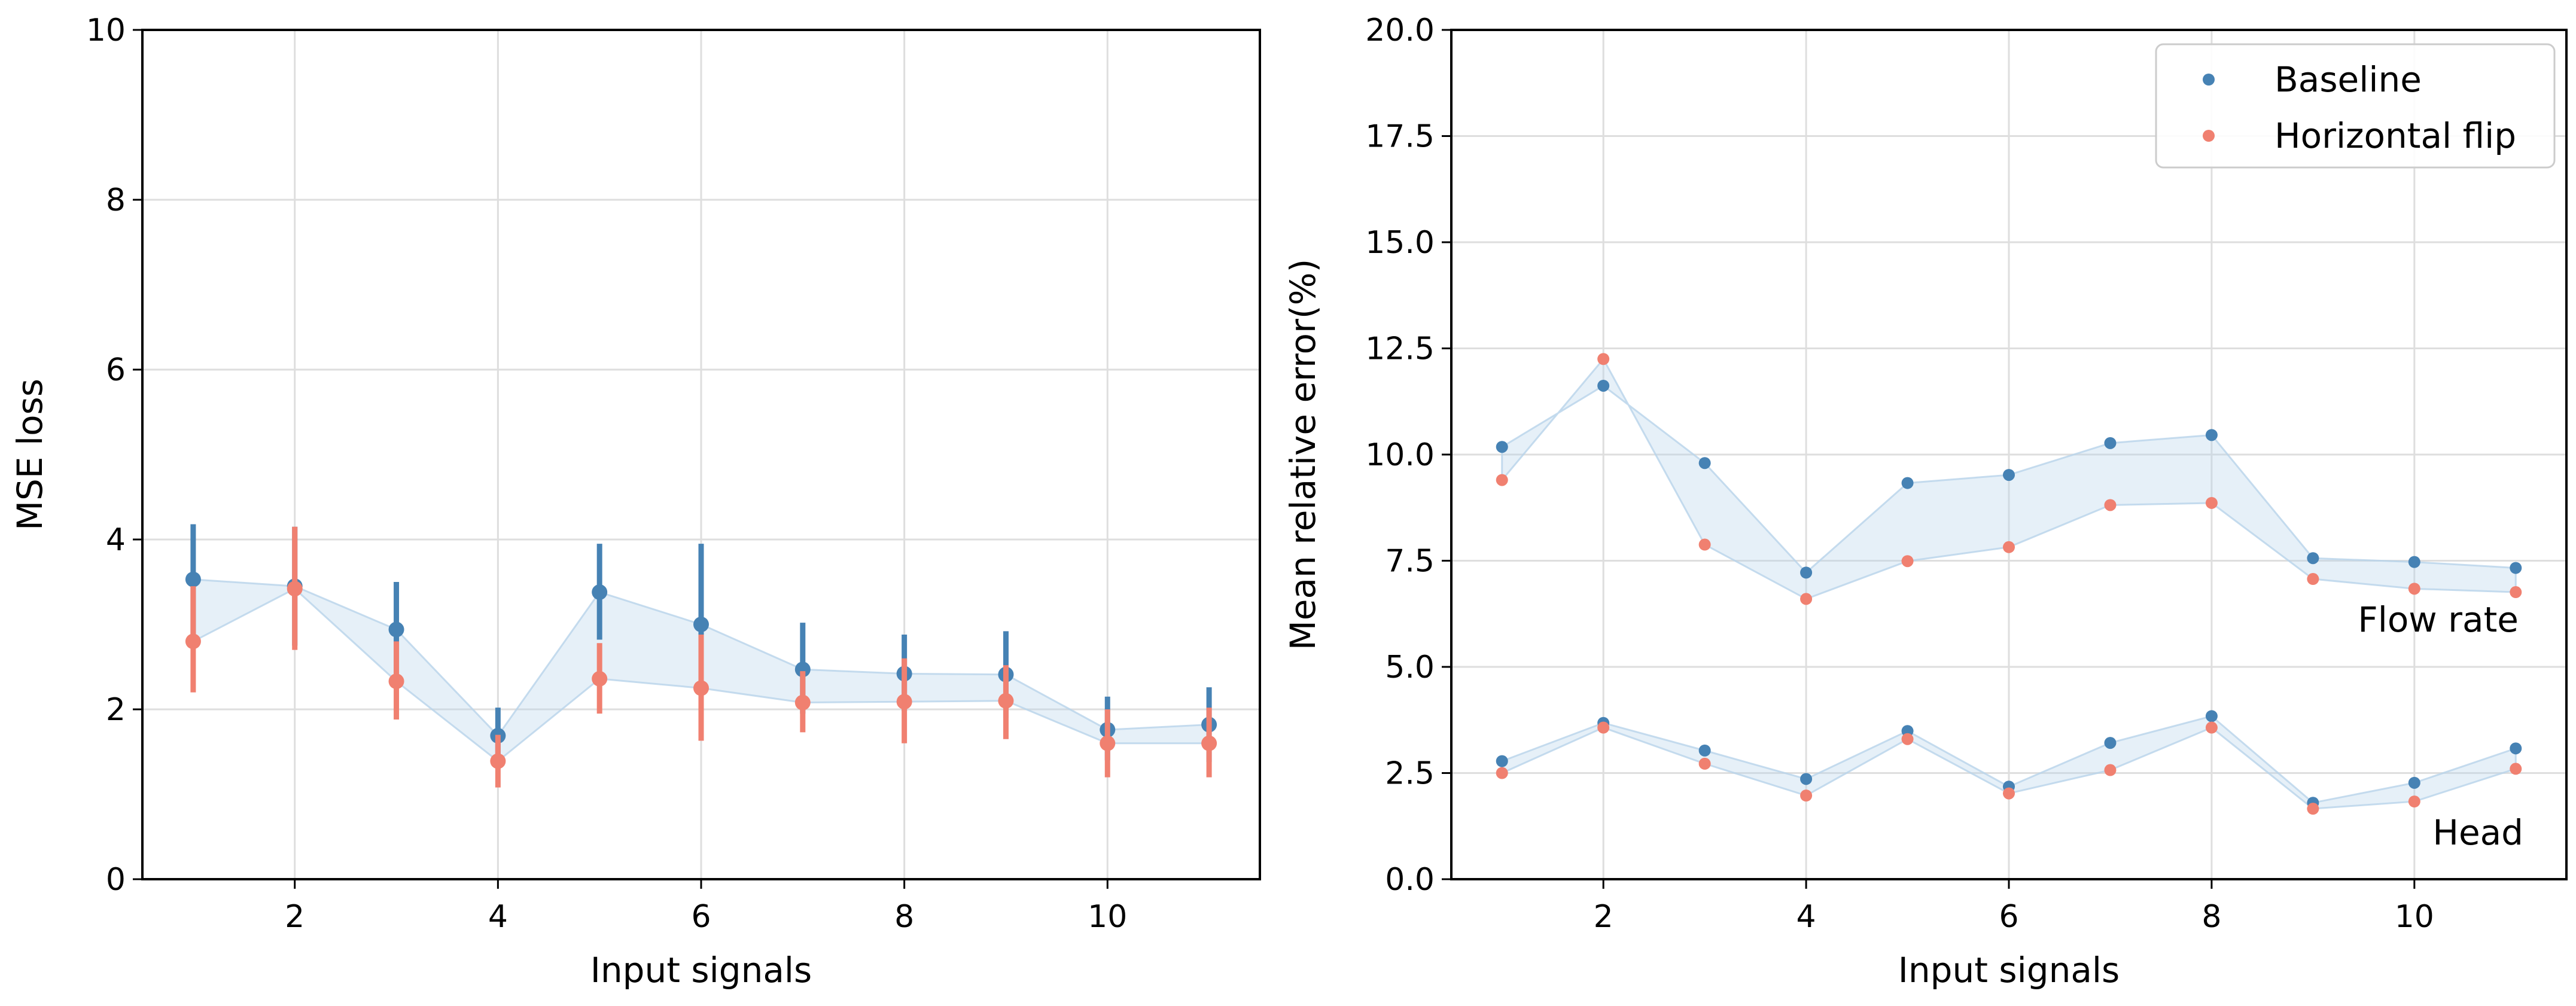 This screenshot has width=2576, height=1006. I want to click on y-tick-label: 6, so click(116, 370).